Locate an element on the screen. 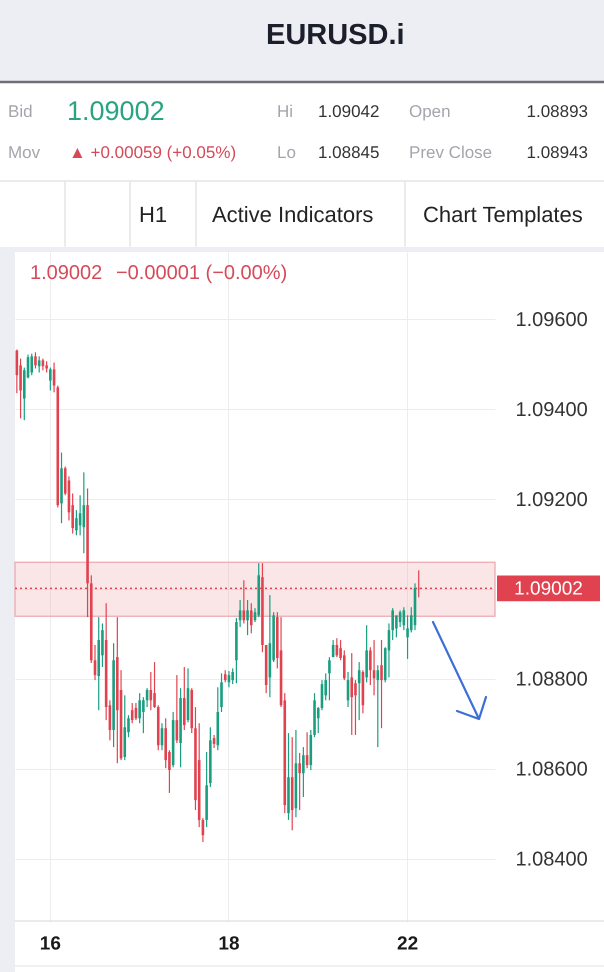  text: Bid is located at coordinates (20, 111).